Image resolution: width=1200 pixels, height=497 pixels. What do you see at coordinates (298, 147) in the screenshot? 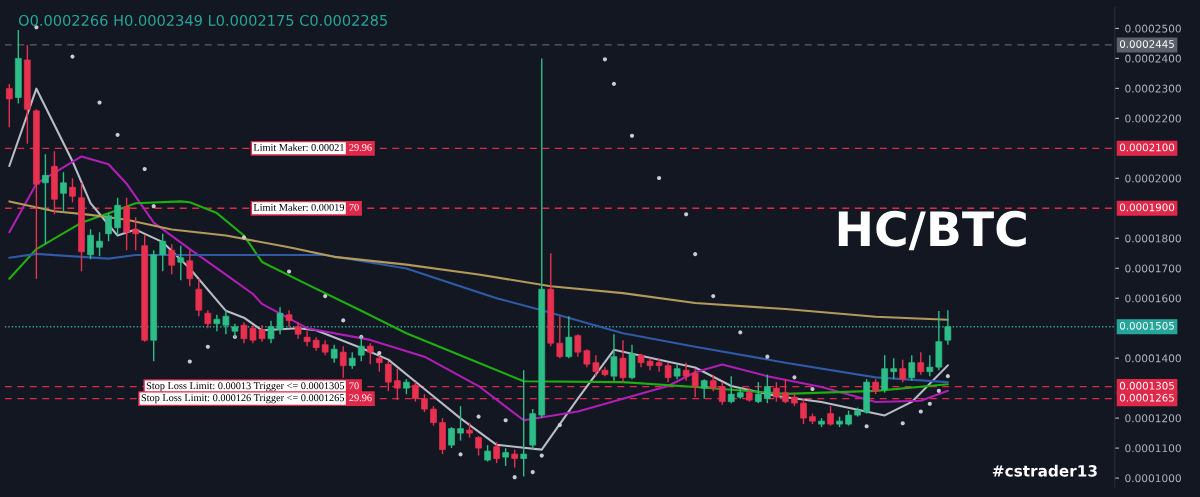
I see `annotation: Limit Maker: 0.00021` at bounding box center [298, 147].